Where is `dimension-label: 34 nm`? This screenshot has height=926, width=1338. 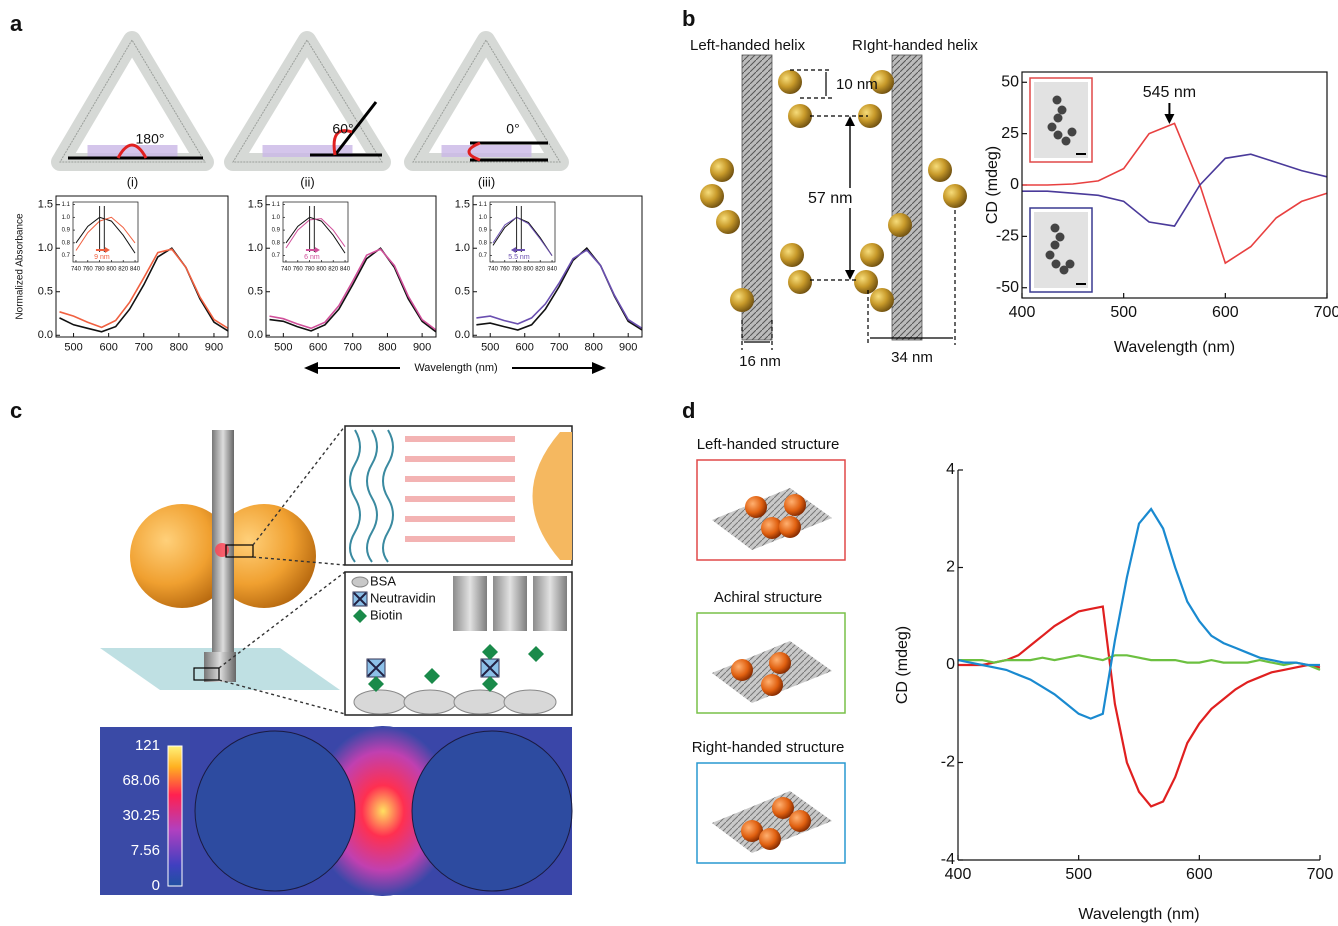
dimension-label: 34 nm is located at coordinates (912, 357).